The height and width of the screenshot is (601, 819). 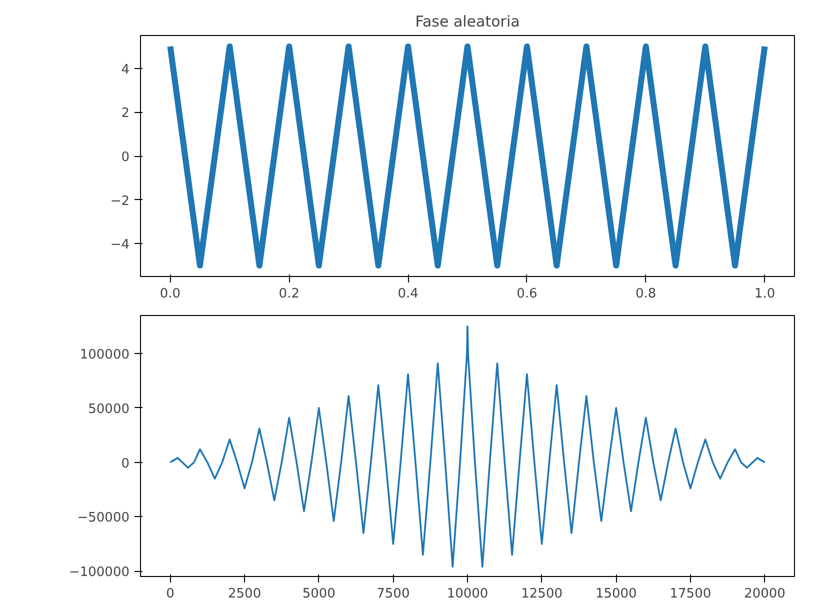 What do you see at coordinates (541, 593) in the screenshot?
I see `x-tick-label: 12500` at bounding box center [541, 593].